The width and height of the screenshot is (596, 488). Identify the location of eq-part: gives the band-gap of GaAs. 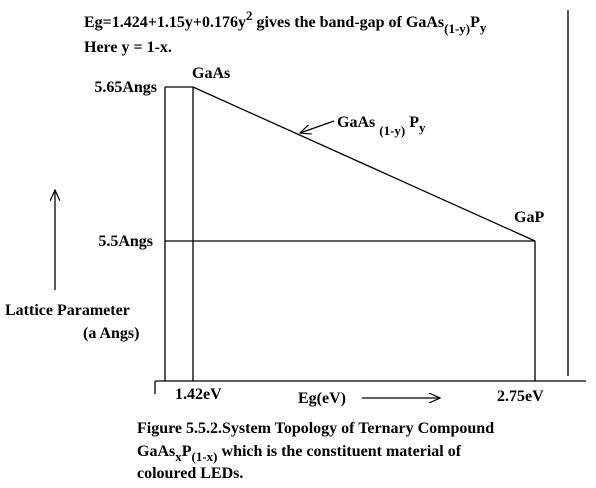
(349, 22).